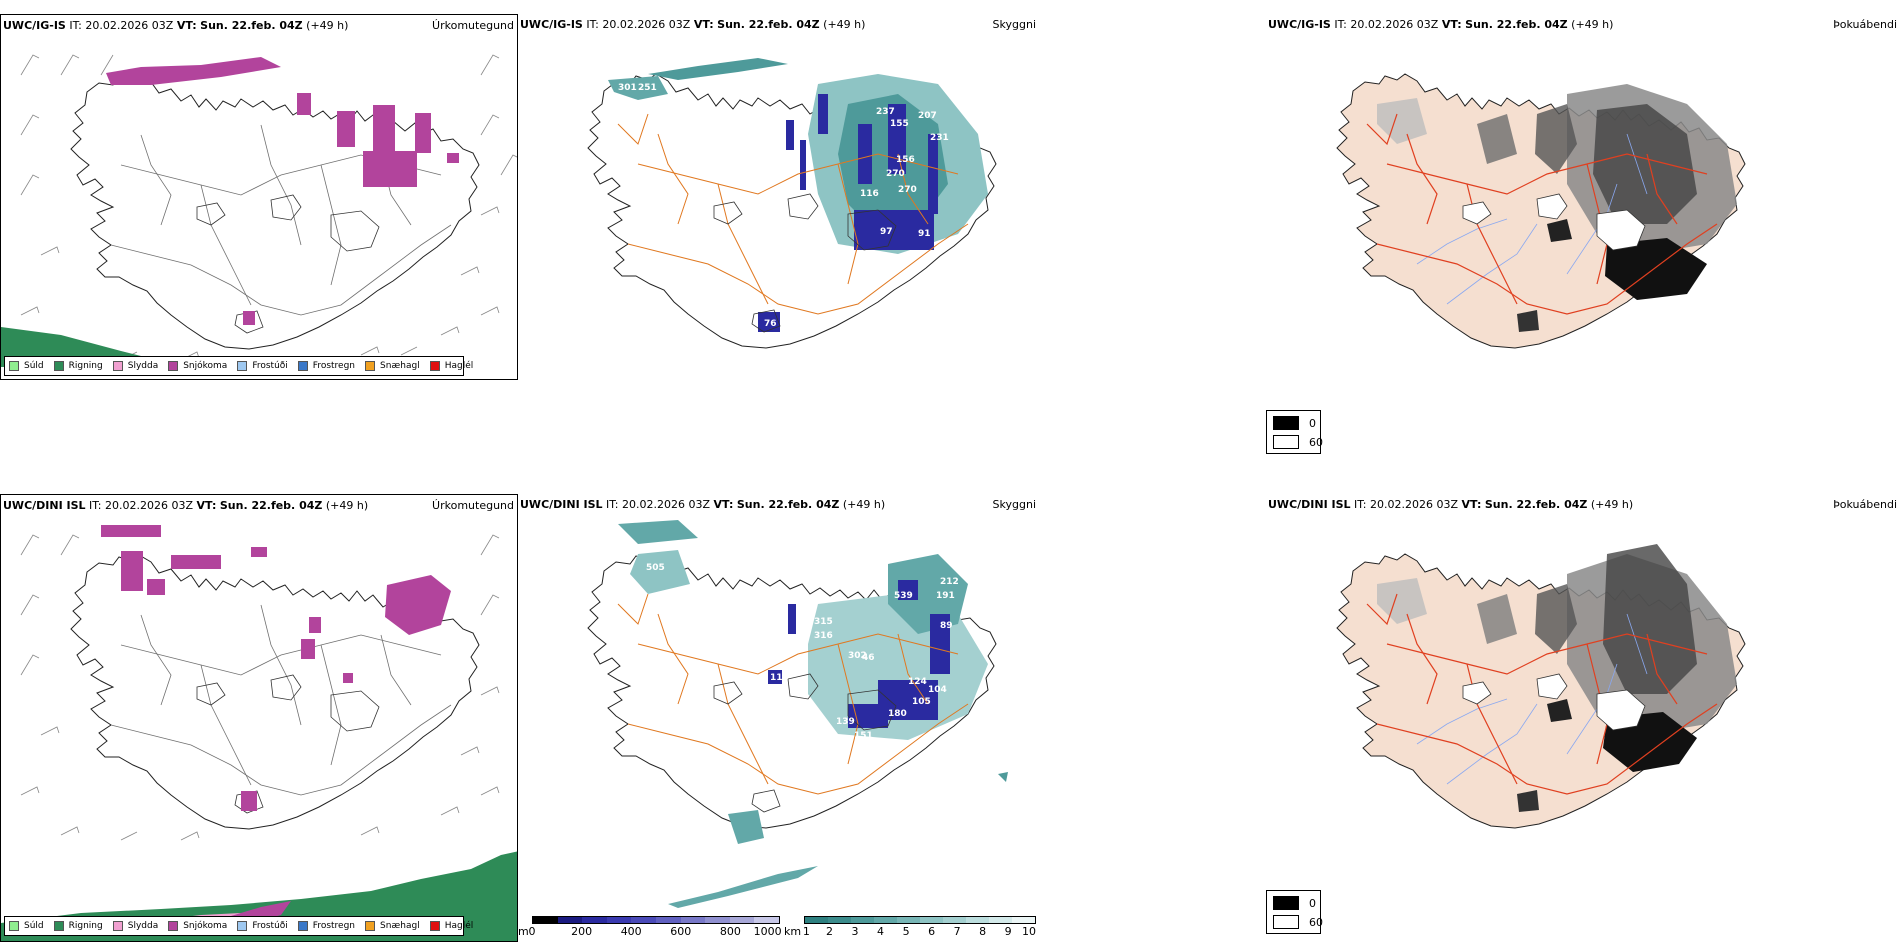 The image size is (1900, 950). I want to click on fog-fields, so click(1557, 678).